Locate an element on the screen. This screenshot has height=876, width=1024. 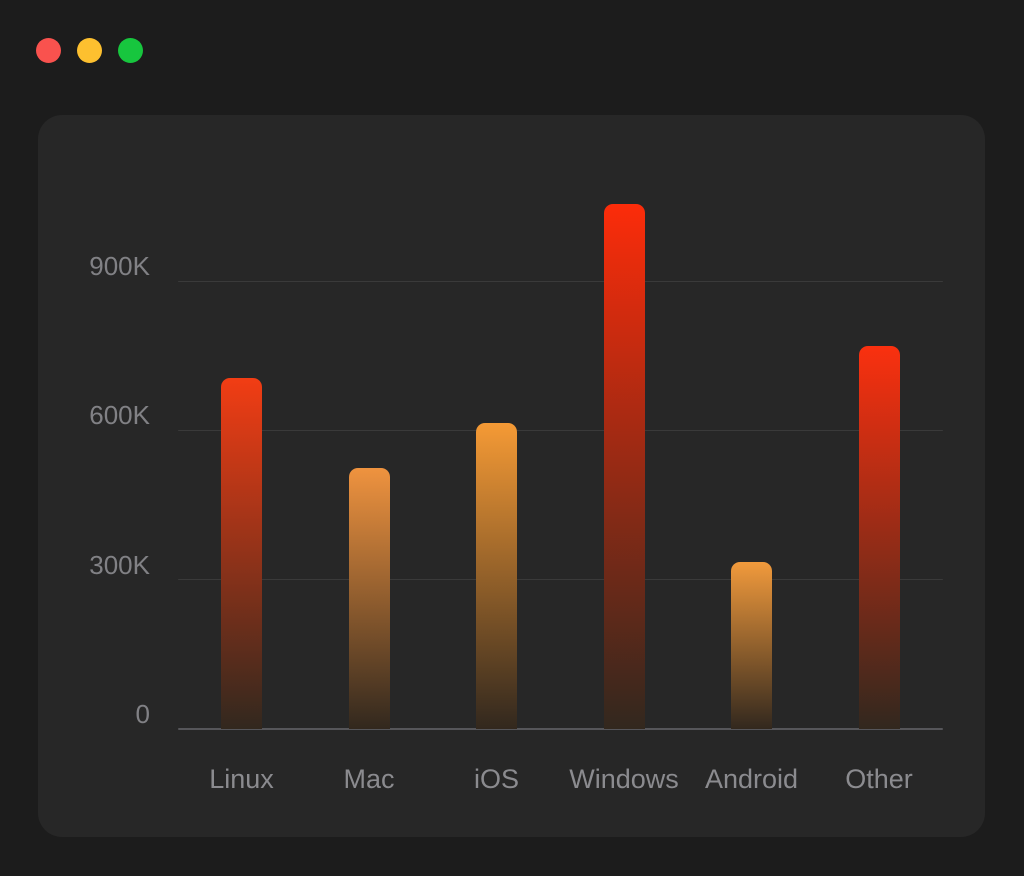
minimize-button is located at coordinates (89, 50).